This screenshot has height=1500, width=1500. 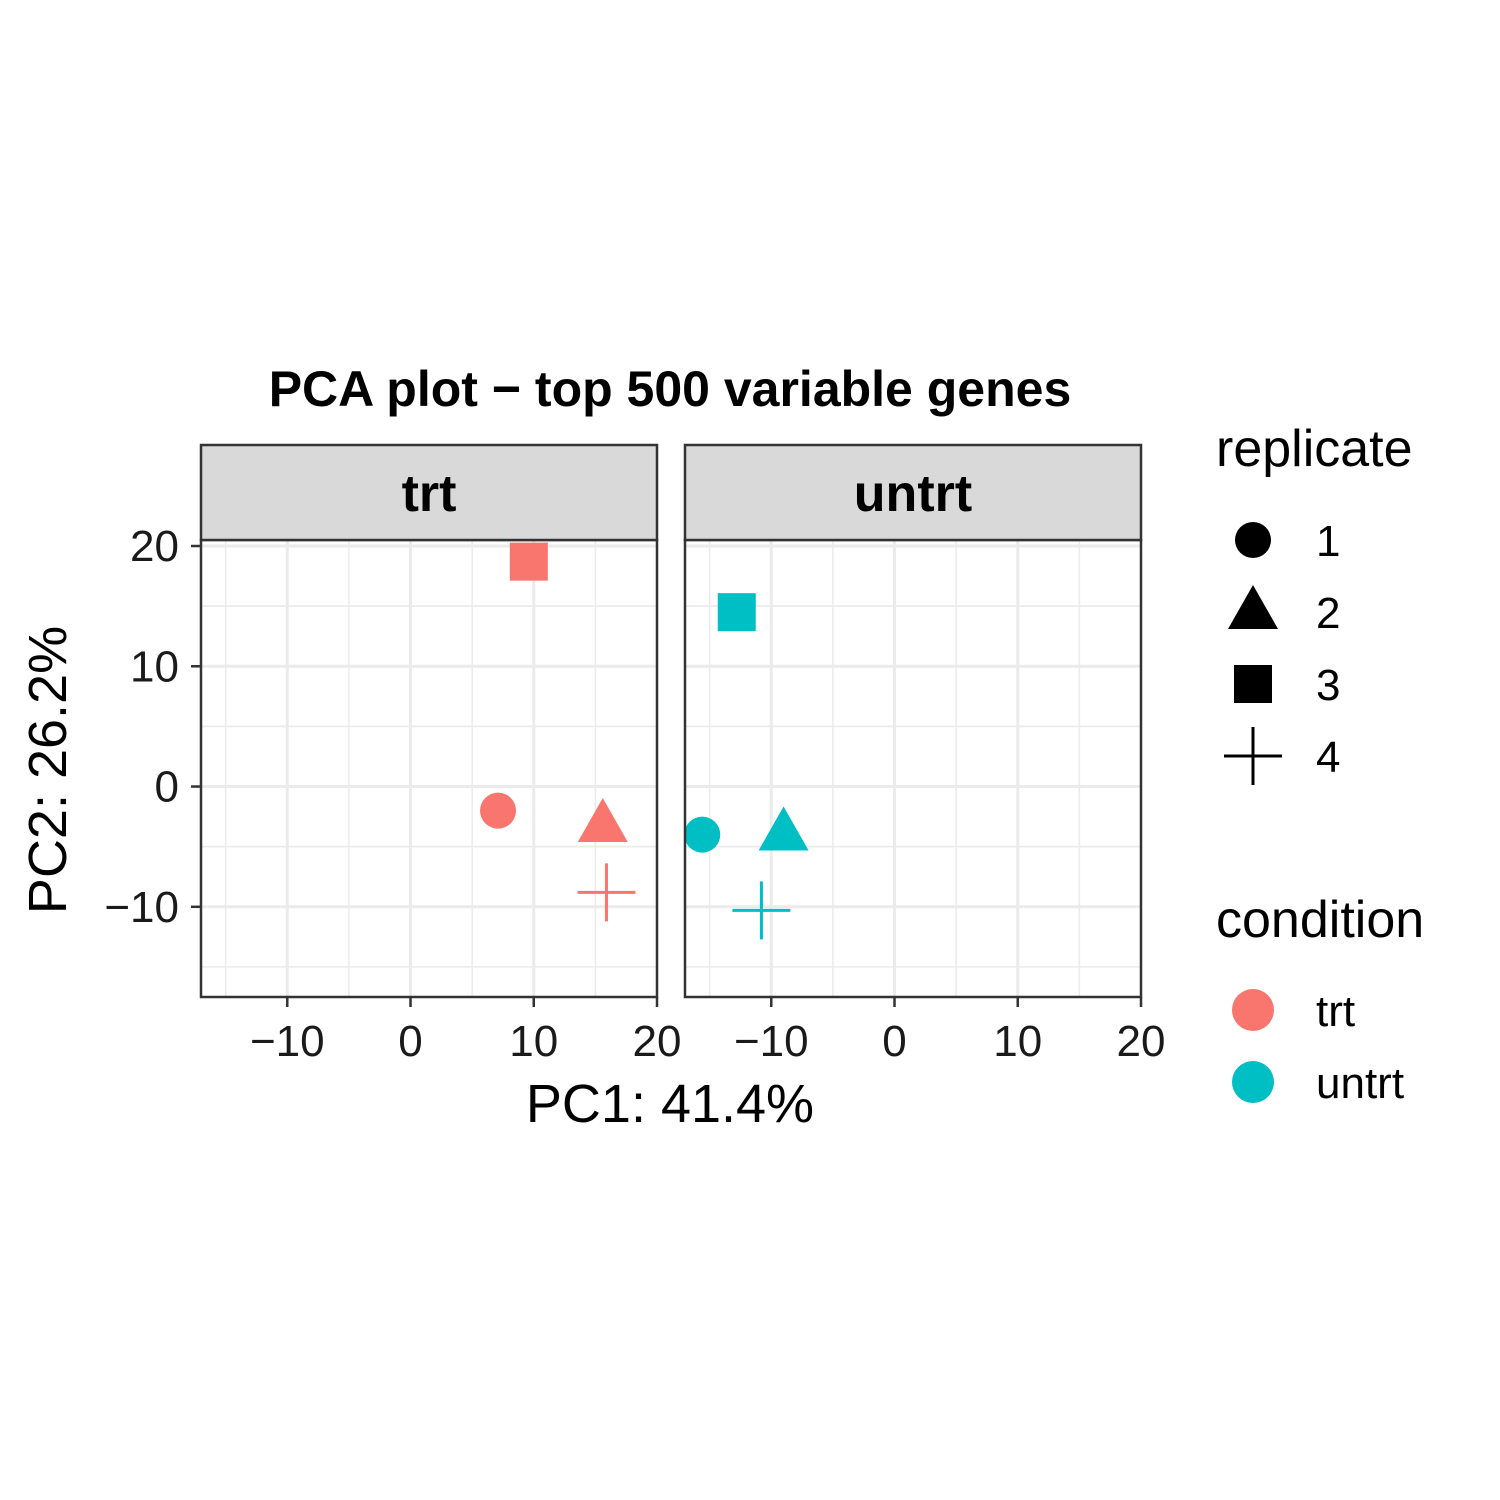 I want to click on legend-title-condition: condition, so click(x=1320, y=920).